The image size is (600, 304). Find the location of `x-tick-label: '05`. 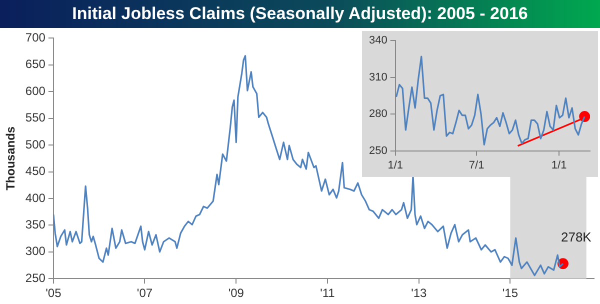

x-tick-label: '05 is located at coordinates (54, 293).